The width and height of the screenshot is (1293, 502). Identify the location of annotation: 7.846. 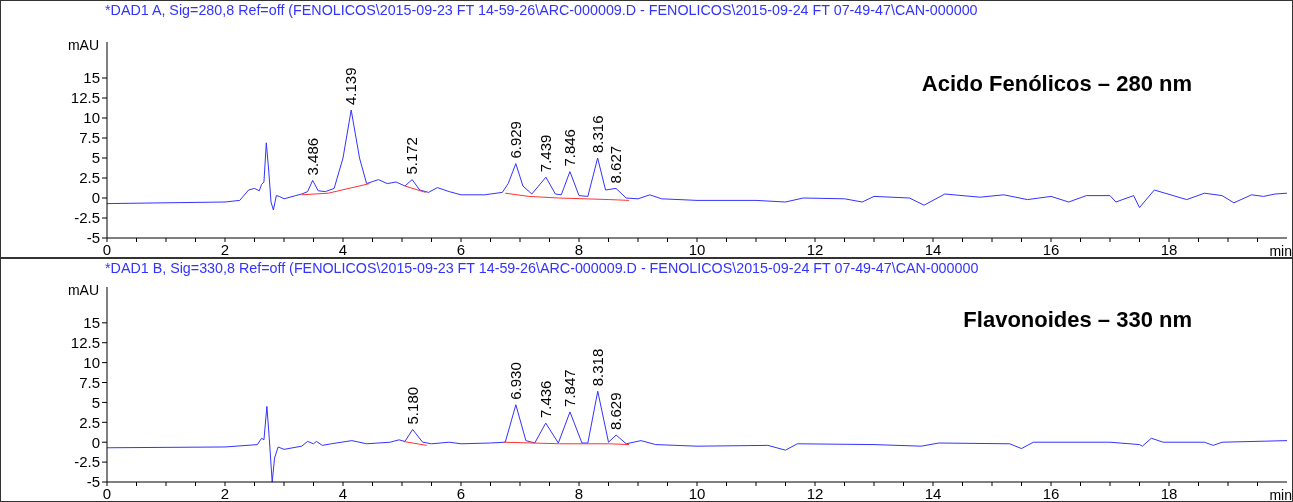
(569, 148).